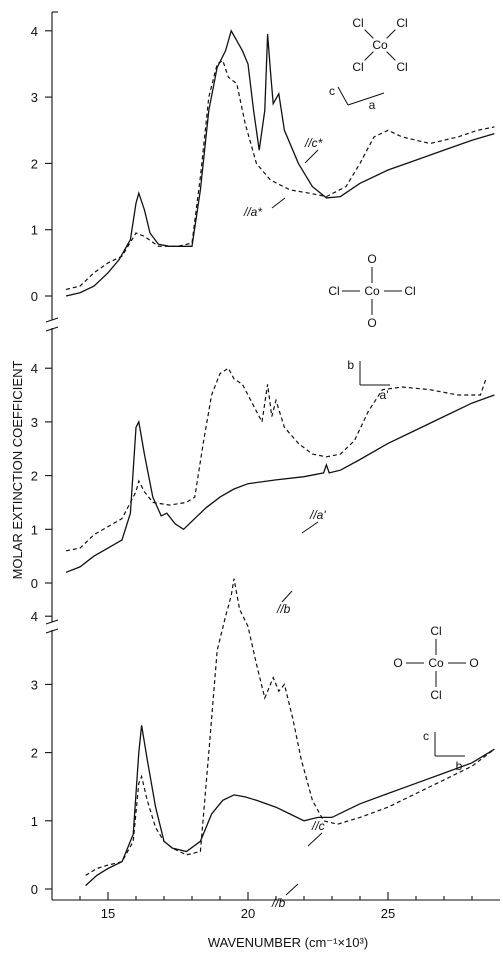 The image size is (503, 955). I want to click on x-tick-label: 25, so click(388, 913).